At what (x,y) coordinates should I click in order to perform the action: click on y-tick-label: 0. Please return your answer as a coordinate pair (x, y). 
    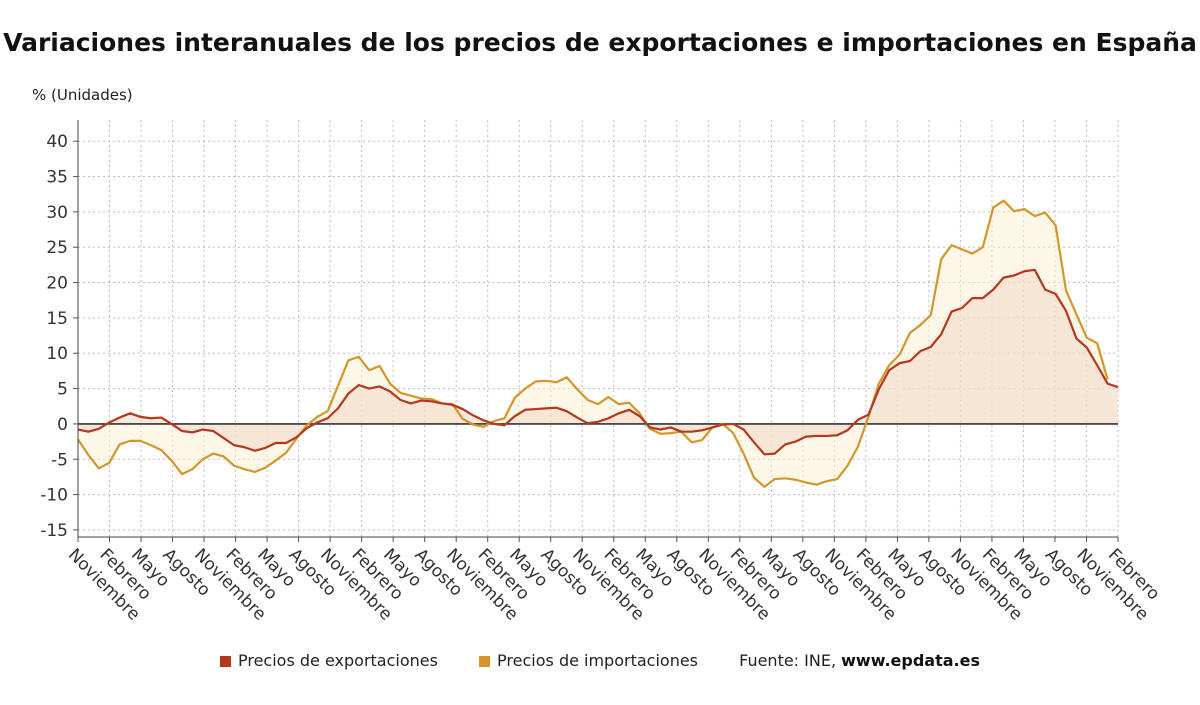
    Looking at the image, I should click on (62, 425).